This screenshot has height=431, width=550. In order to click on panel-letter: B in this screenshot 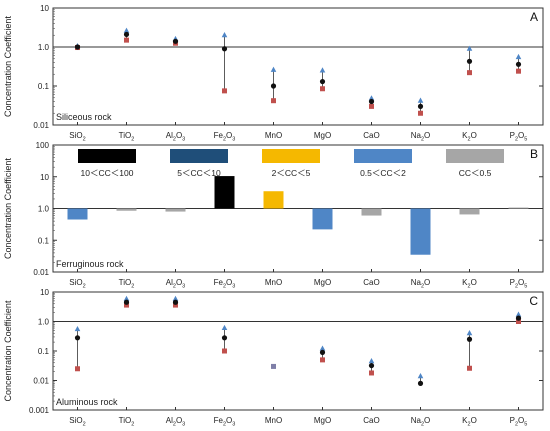, I will do `click(534, 154)`.